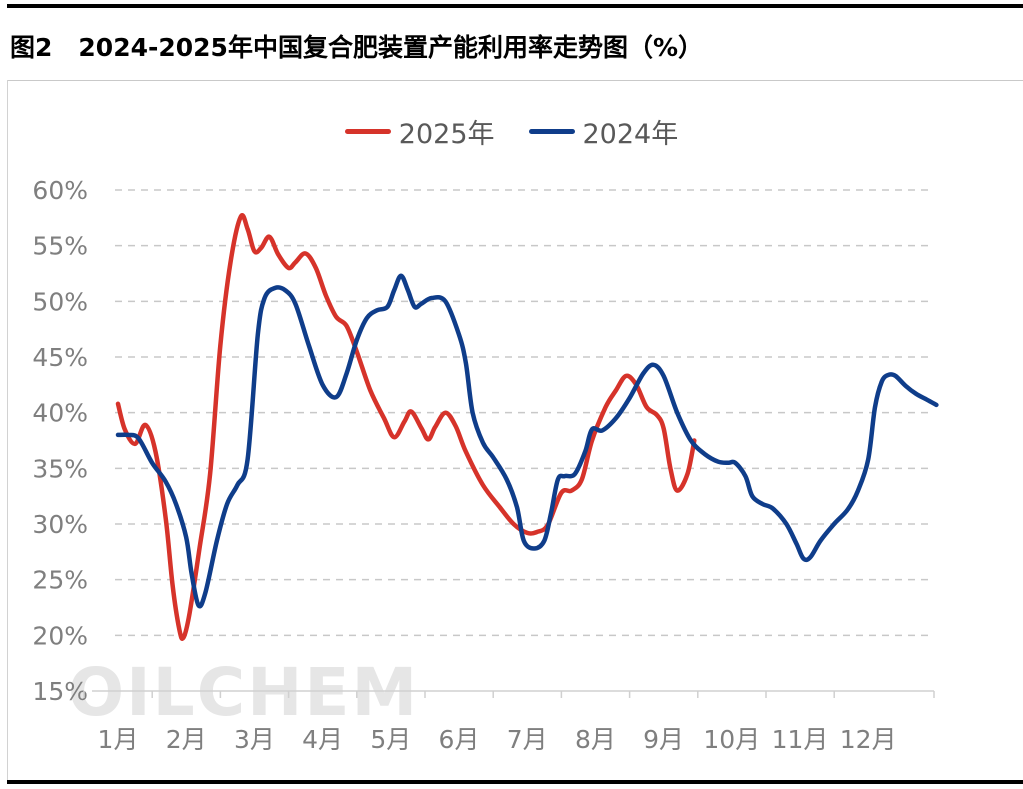  I want to click on x-tick-label: 12月, so click(868, 739).